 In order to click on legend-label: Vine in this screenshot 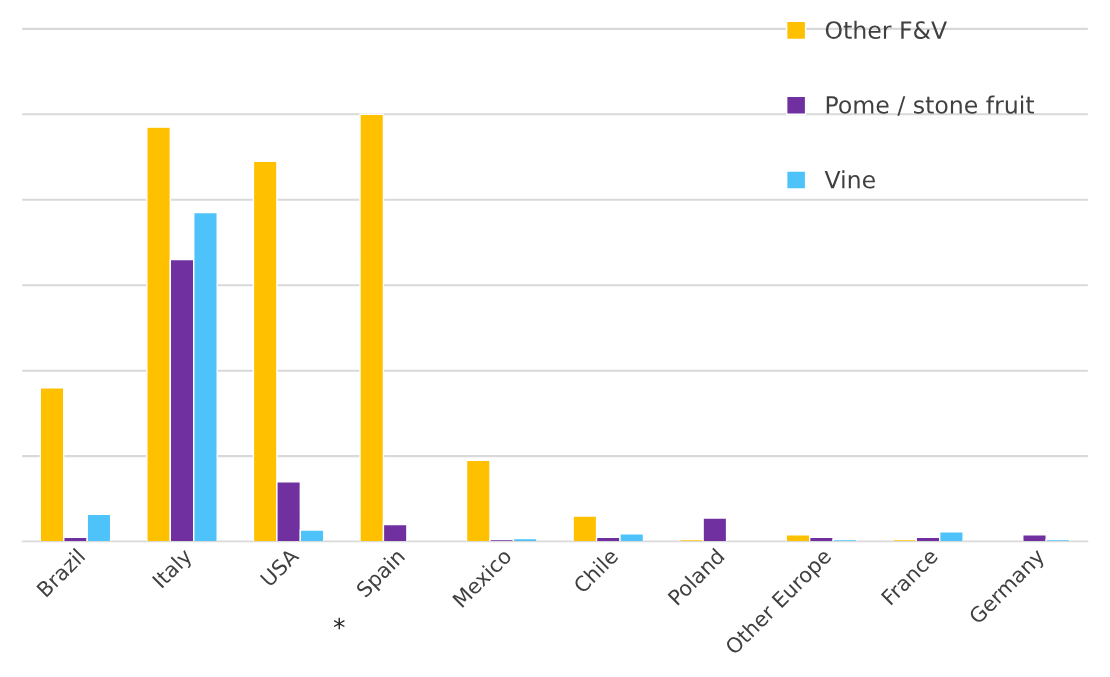, I will do `click(849, 179)`.